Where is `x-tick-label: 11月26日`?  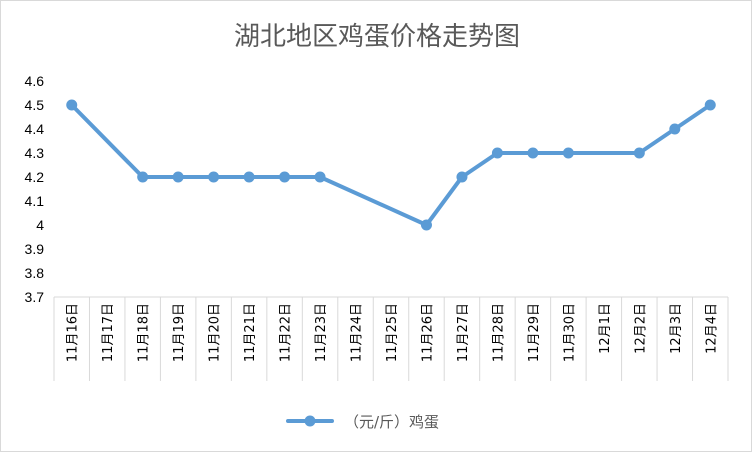
x-tick-label: 11月26日 is located at coordinates (427, 332).